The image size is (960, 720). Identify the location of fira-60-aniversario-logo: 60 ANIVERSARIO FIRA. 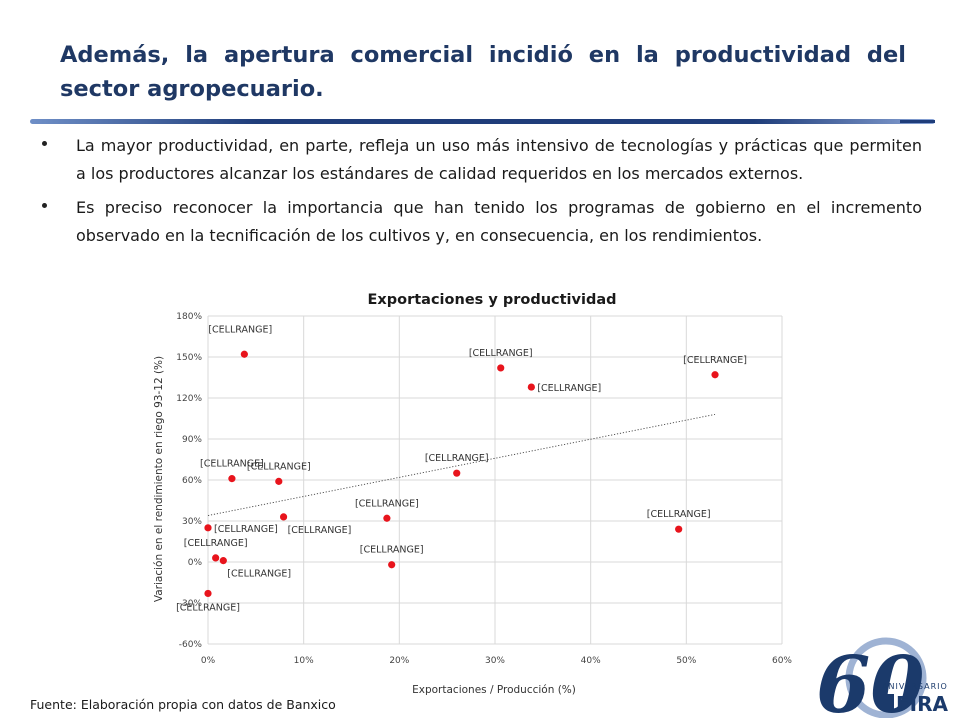
(882, 677).